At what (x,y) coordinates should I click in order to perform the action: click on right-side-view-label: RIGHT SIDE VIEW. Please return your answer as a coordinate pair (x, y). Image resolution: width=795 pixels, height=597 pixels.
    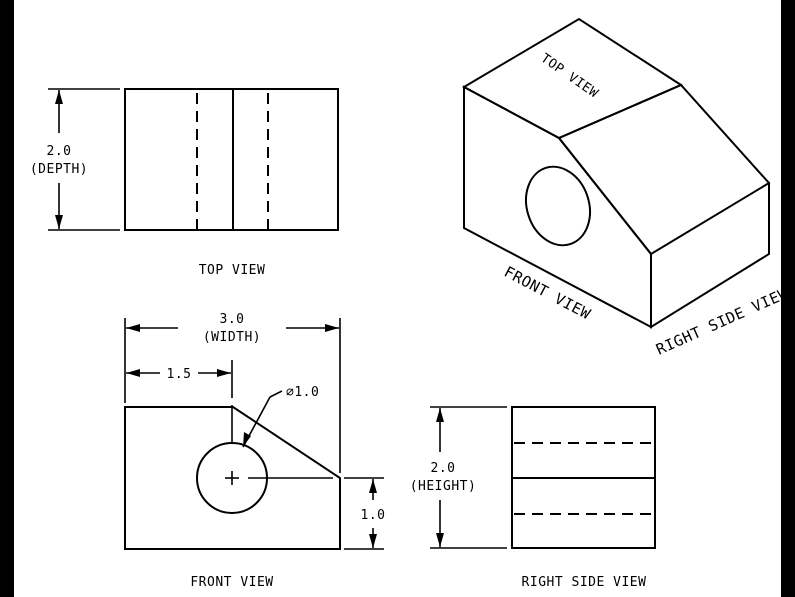
    Looking at the image, I should click on (584, 582).